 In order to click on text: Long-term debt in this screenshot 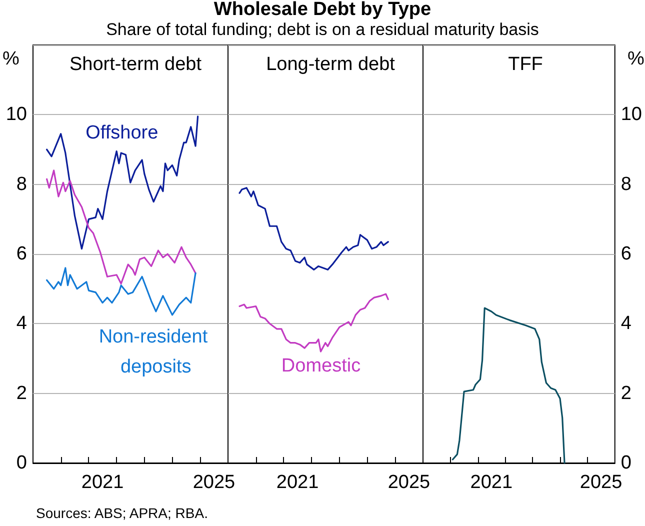, I will do `click(331, 64)`.